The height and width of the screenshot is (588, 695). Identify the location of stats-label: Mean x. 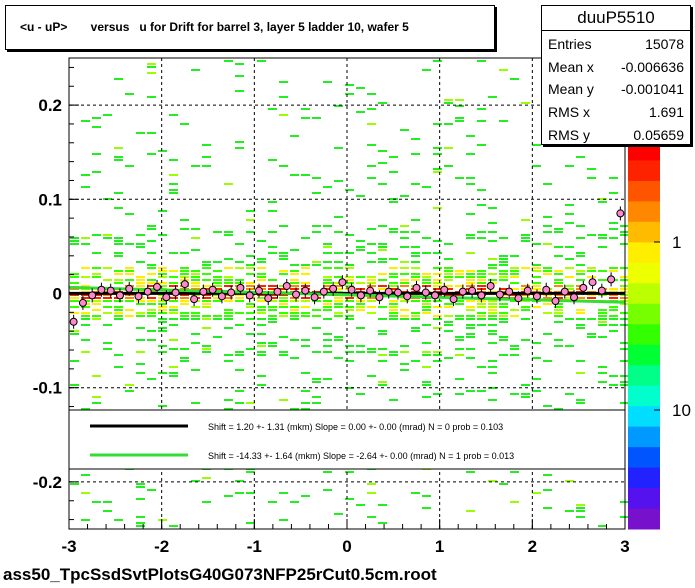
(571, 67).